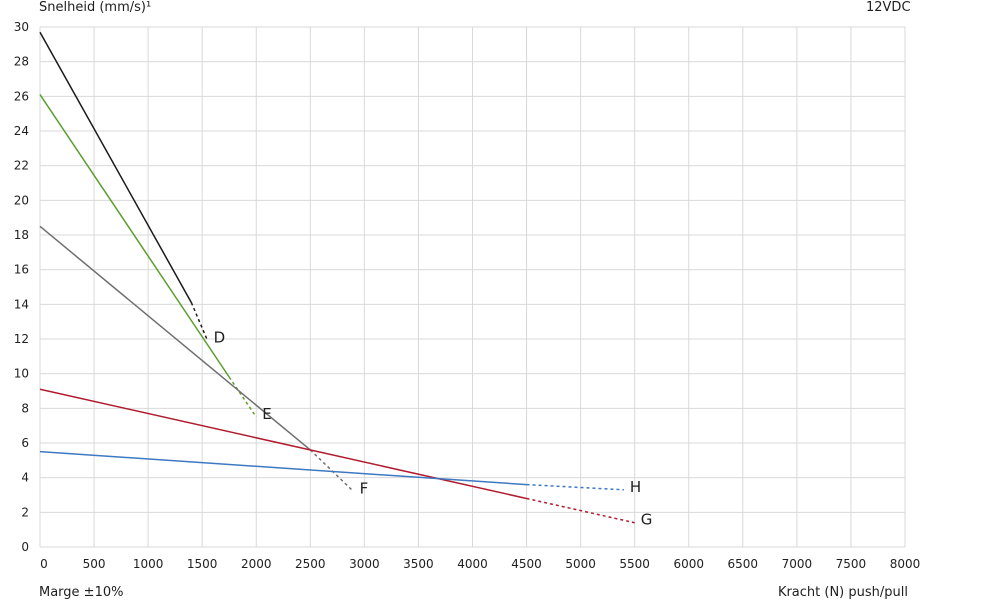 This screenshot has width=999, height=607. Describe the element at coordinates (283, 468) in the screenshot. I see `series-line-h` at that location.